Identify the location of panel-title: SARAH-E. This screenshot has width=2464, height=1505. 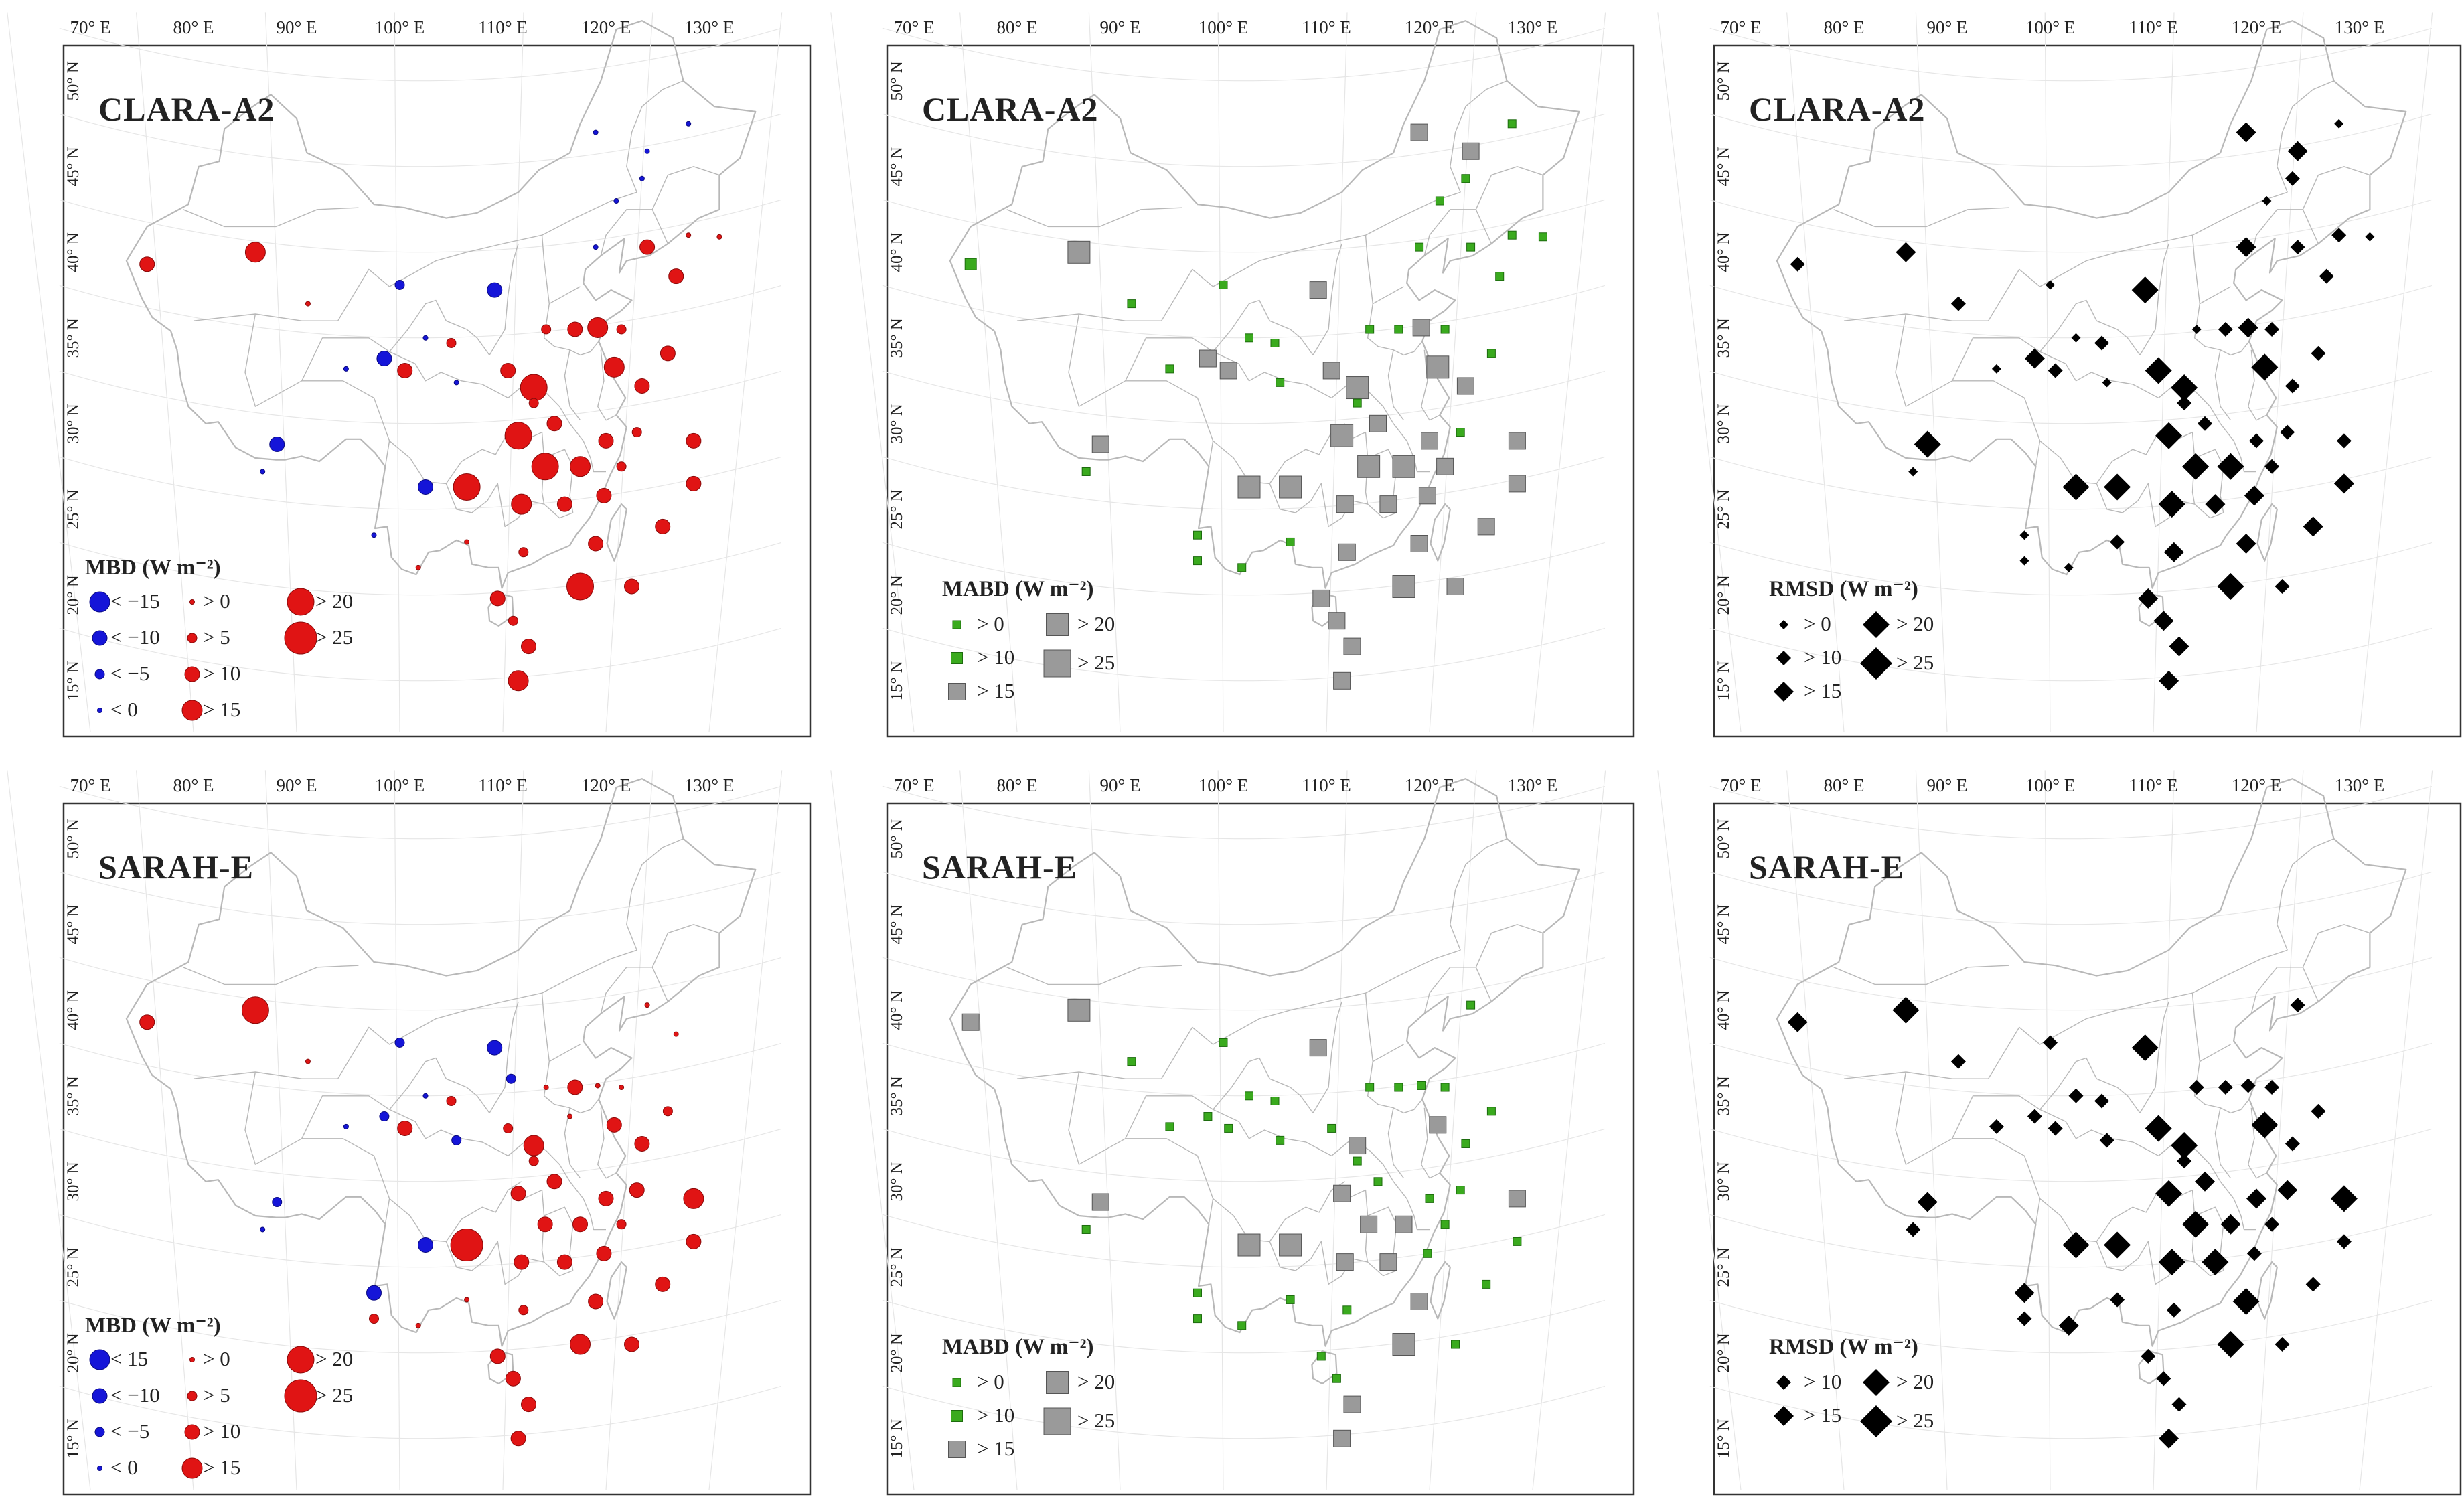
(1826, 867).